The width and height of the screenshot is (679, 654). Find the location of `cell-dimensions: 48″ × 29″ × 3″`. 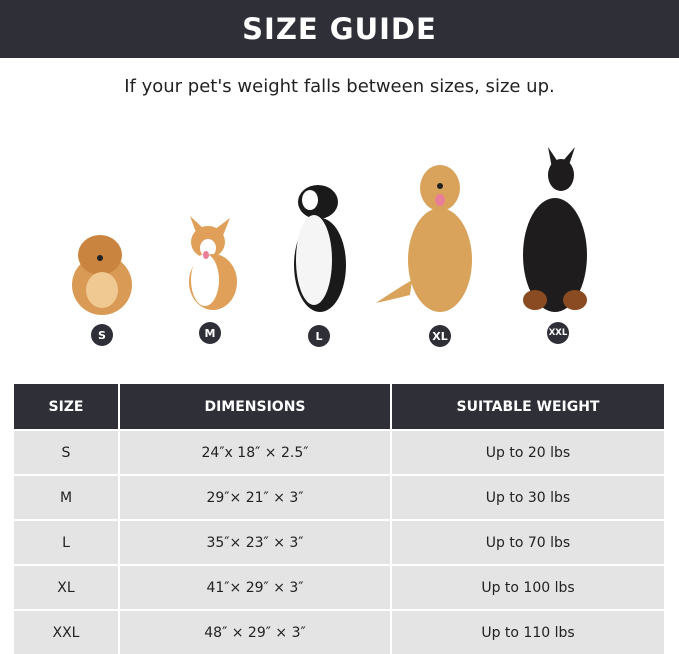

cell-dimensions: 48″ × 29″ × 3″ is located at coordinates (254, 631).